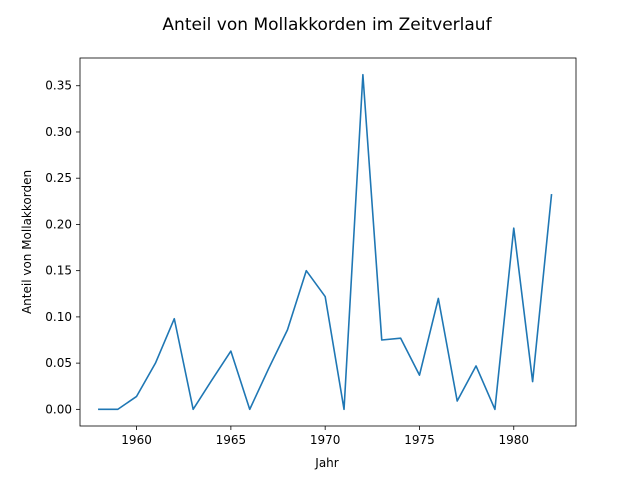 Image resolution: width=640 pixels, height=480 pixels. What do you see at coordinates (58, 178) in the screenshot?
I see `y-tick-label: 0.25` at bounding box center [58, 178].